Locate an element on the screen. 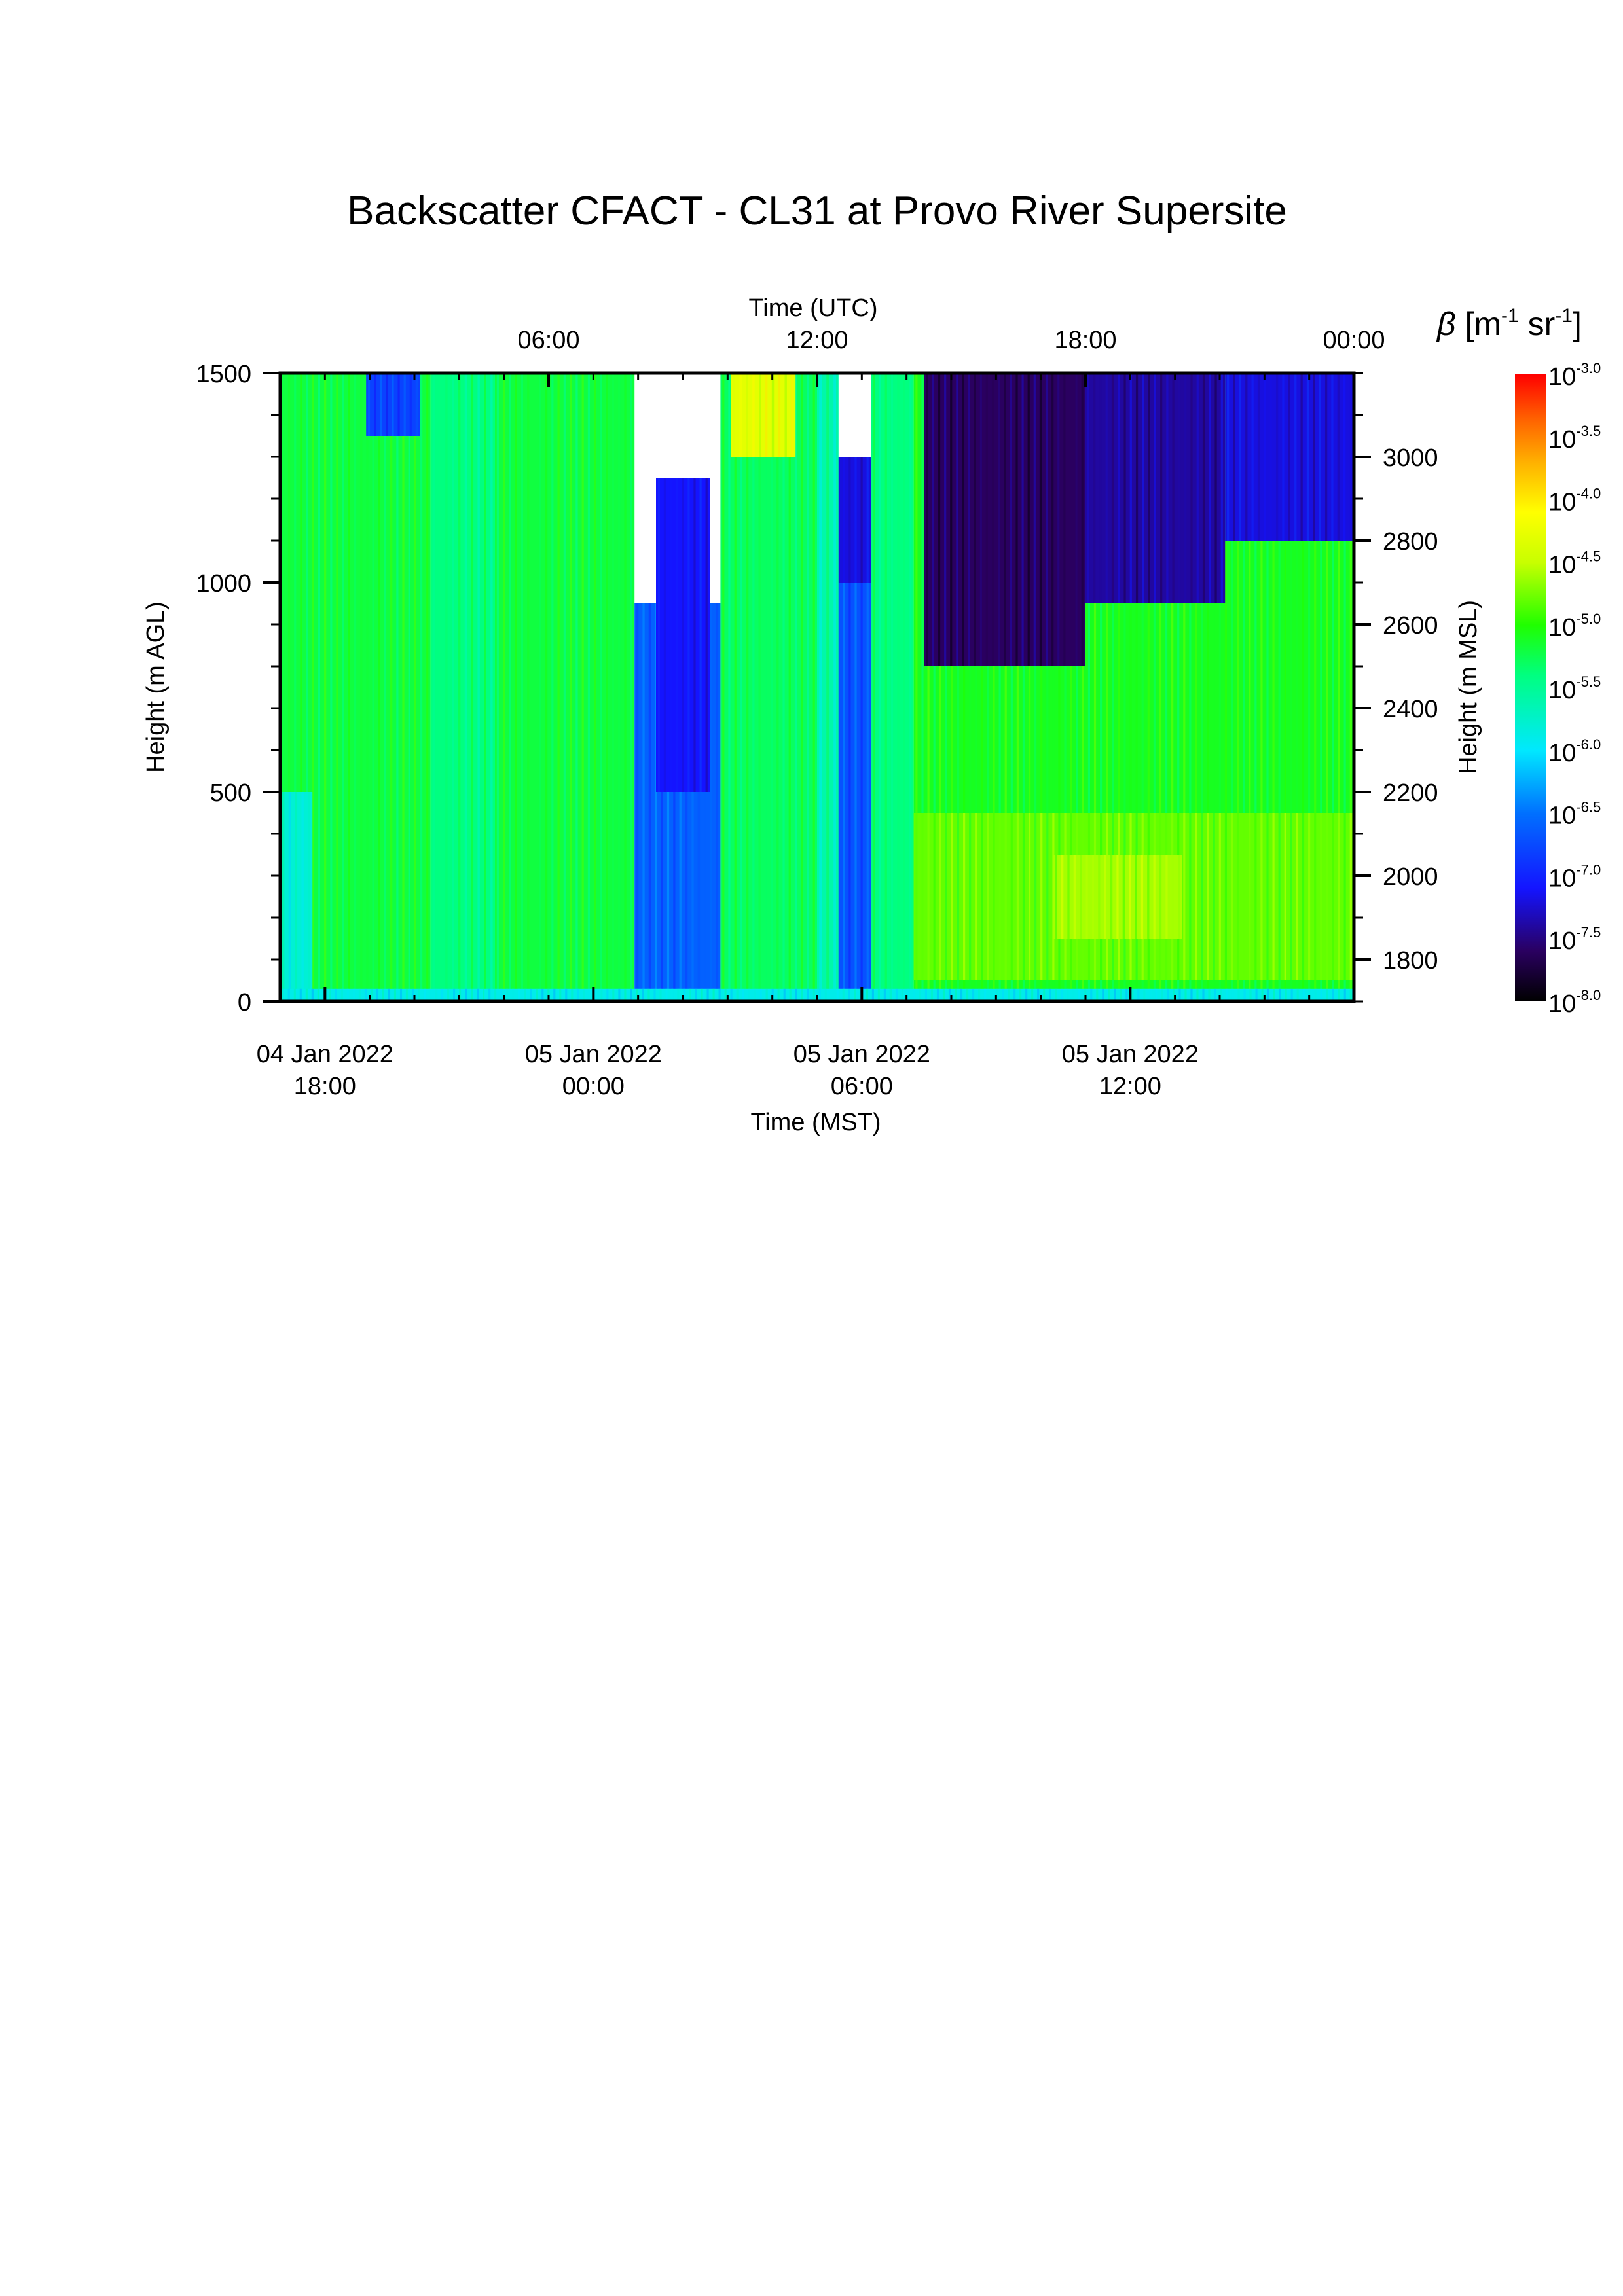 This screenshot has height=2296, width=1623. colorbar-tick-label: 10-7.0 is located at coordinates (1574, 876).